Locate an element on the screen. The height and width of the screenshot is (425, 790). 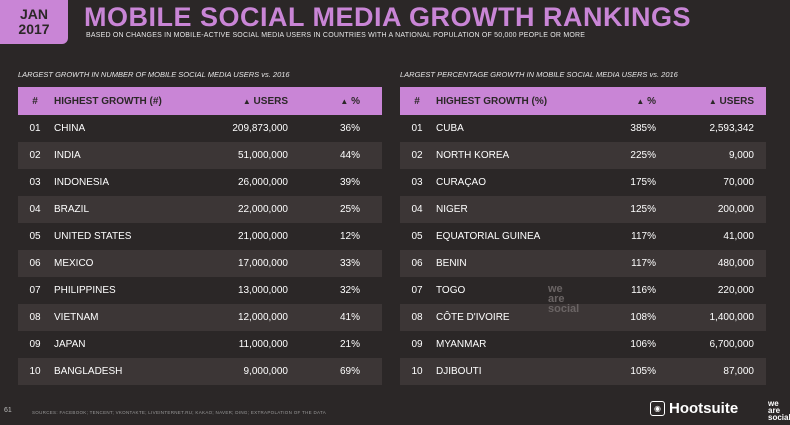
table-row: 10 DJIBOUTI 105% 87,000 is located at coordinates (583, 371).